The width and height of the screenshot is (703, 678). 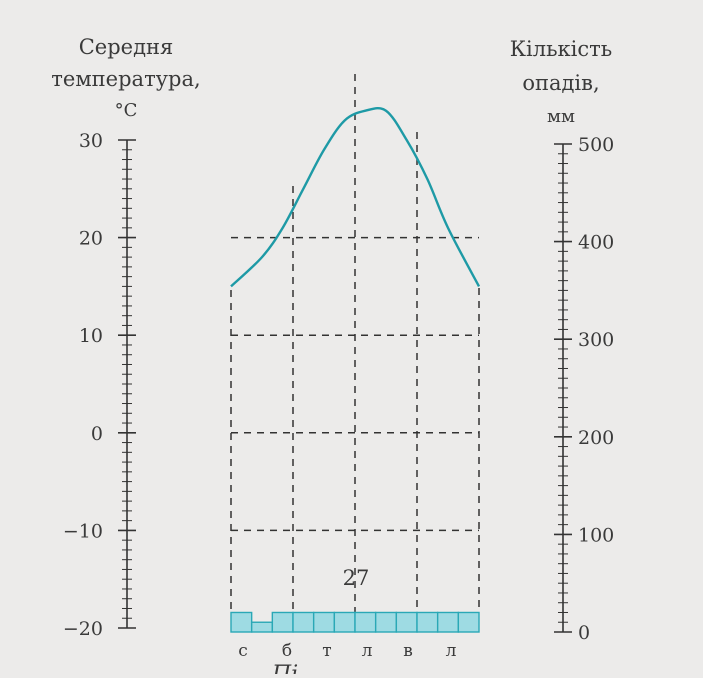 I want to click on temperature-line, so click(x=355, y=197).